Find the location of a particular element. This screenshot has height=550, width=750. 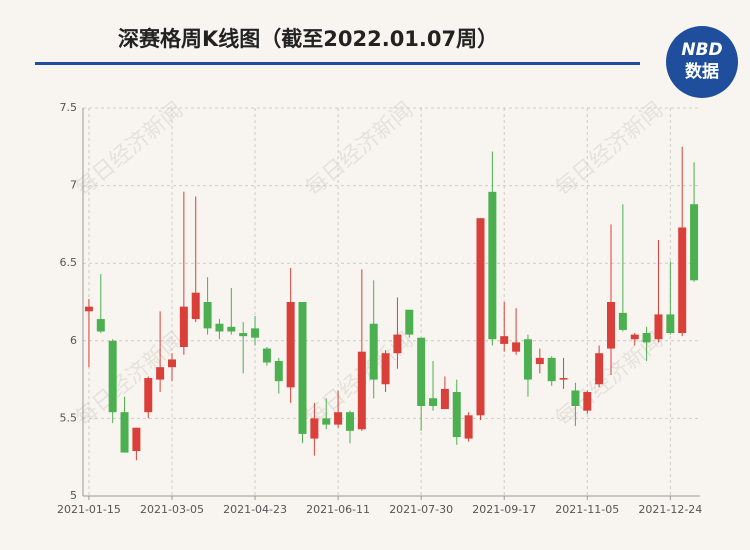

x-tick-label: 2021-04-23 is located at coordinates (255, 509).